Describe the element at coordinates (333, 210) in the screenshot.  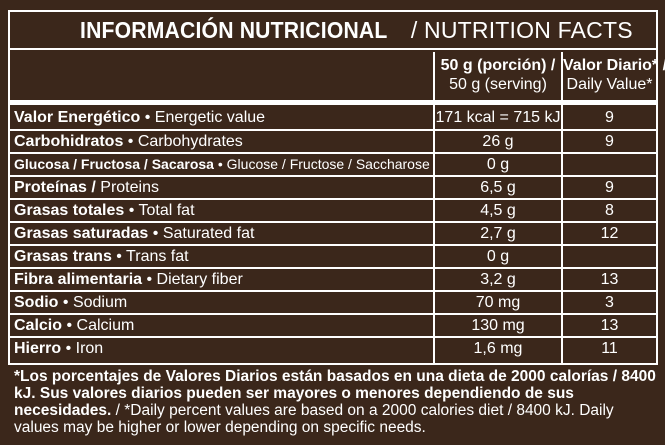
I see `table-row: Grasas totales • Total fat 4,5 g 8` at that location.